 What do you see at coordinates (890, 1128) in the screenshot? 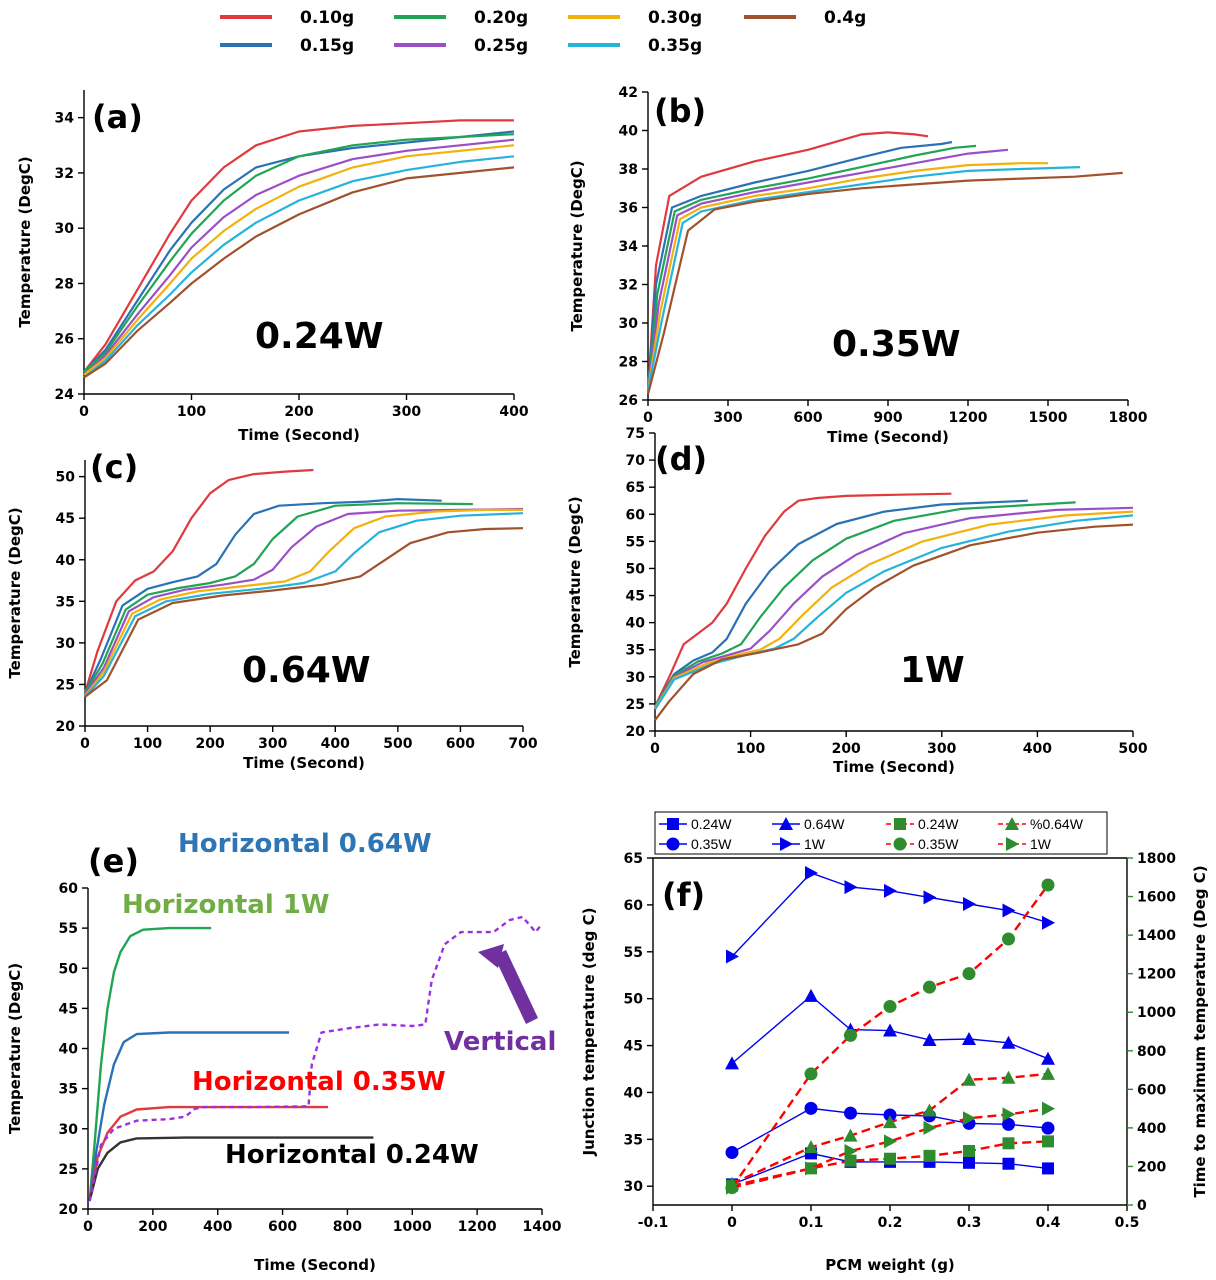
I see `series-line-right-%0.64W` at bounding box center [890, 1128].